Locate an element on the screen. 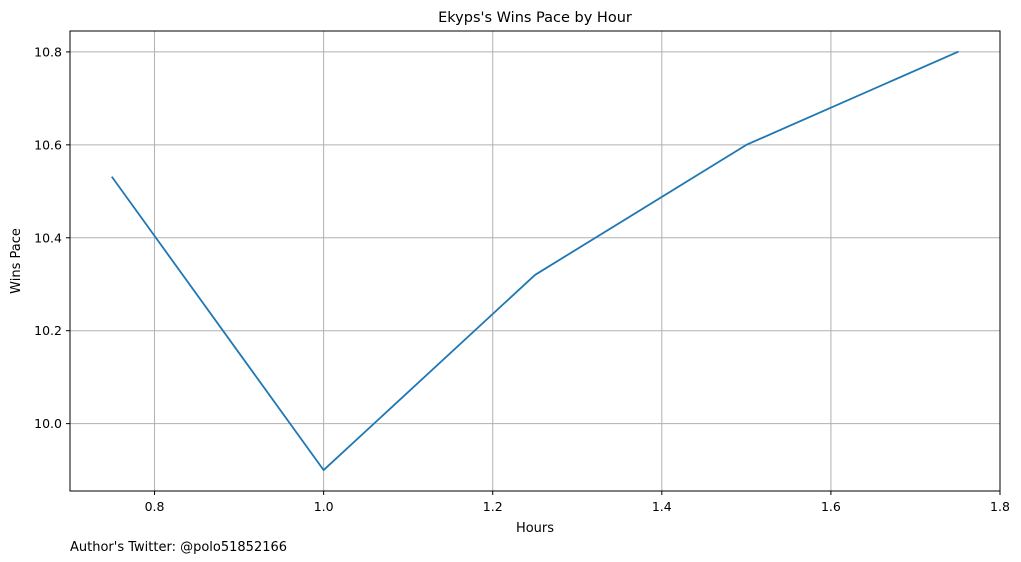 The width and height of the screenshot is (1021, 562). x-axis-ticks: 0.8 1.0 1.2 1.4 1.6 1.8 is located at coordinates (577, 502).